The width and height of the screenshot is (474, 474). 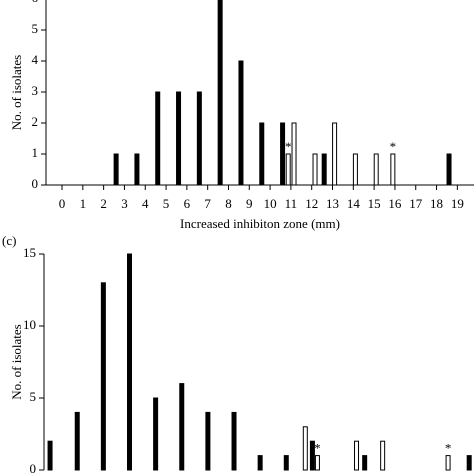 What do you see at coordinates (145, 203) in the screenshot?
I see `x-tick-label: 4` at bounding box center [145, 203].